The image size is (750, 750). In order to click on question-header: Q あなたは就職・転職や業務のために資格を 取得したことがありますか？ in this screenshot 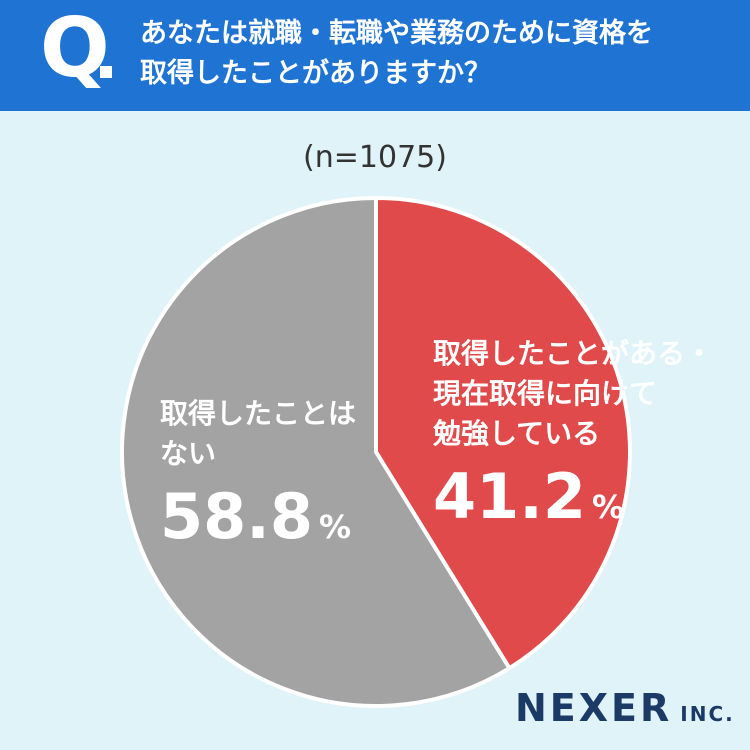, I will do `click(375, 55)`.